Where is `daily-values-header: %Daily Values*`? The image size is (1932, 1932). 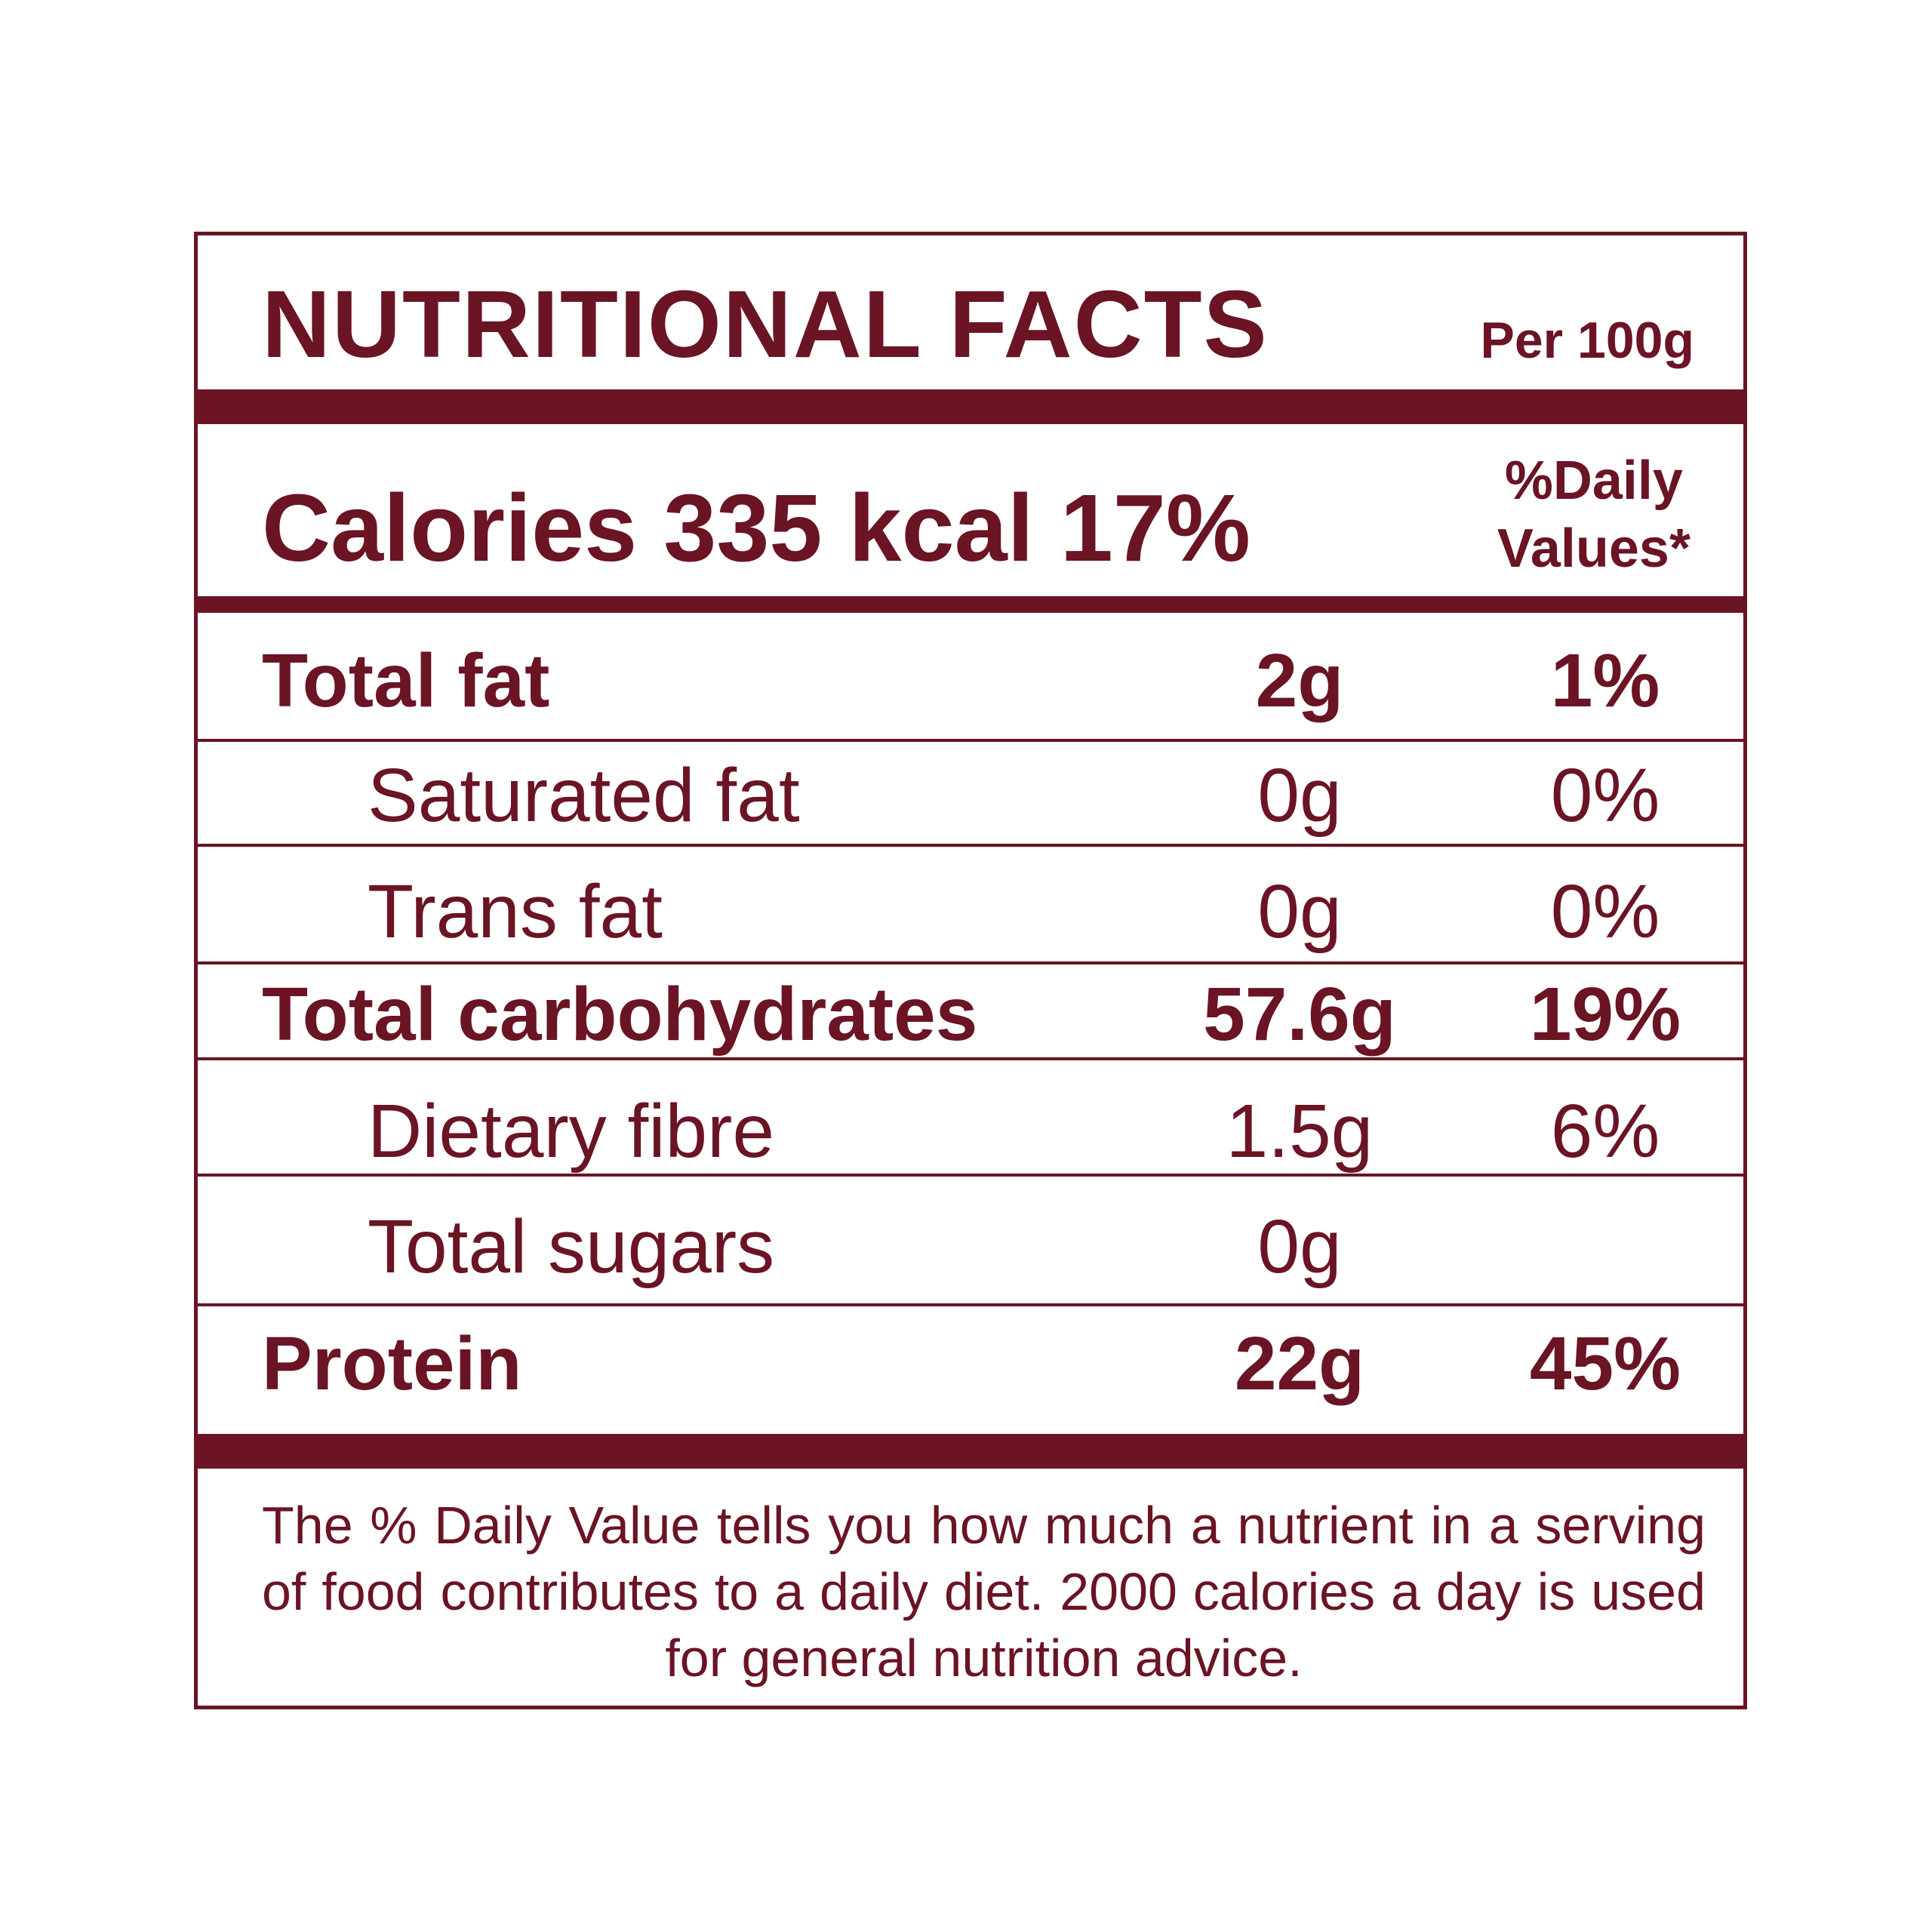 daily-values-header: %Daily Values* is located at coordinates (1593, 515).